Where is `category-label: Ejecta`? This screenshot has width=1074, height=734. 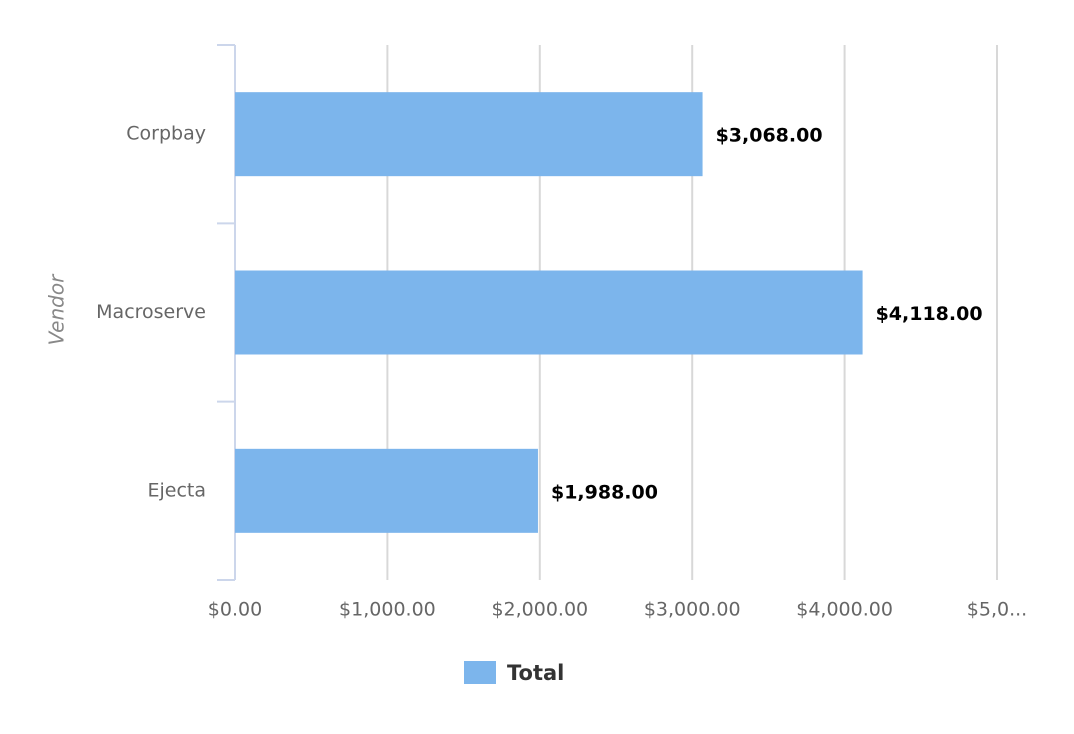
category-label: Ejecta is located at coordinates (176, 490).